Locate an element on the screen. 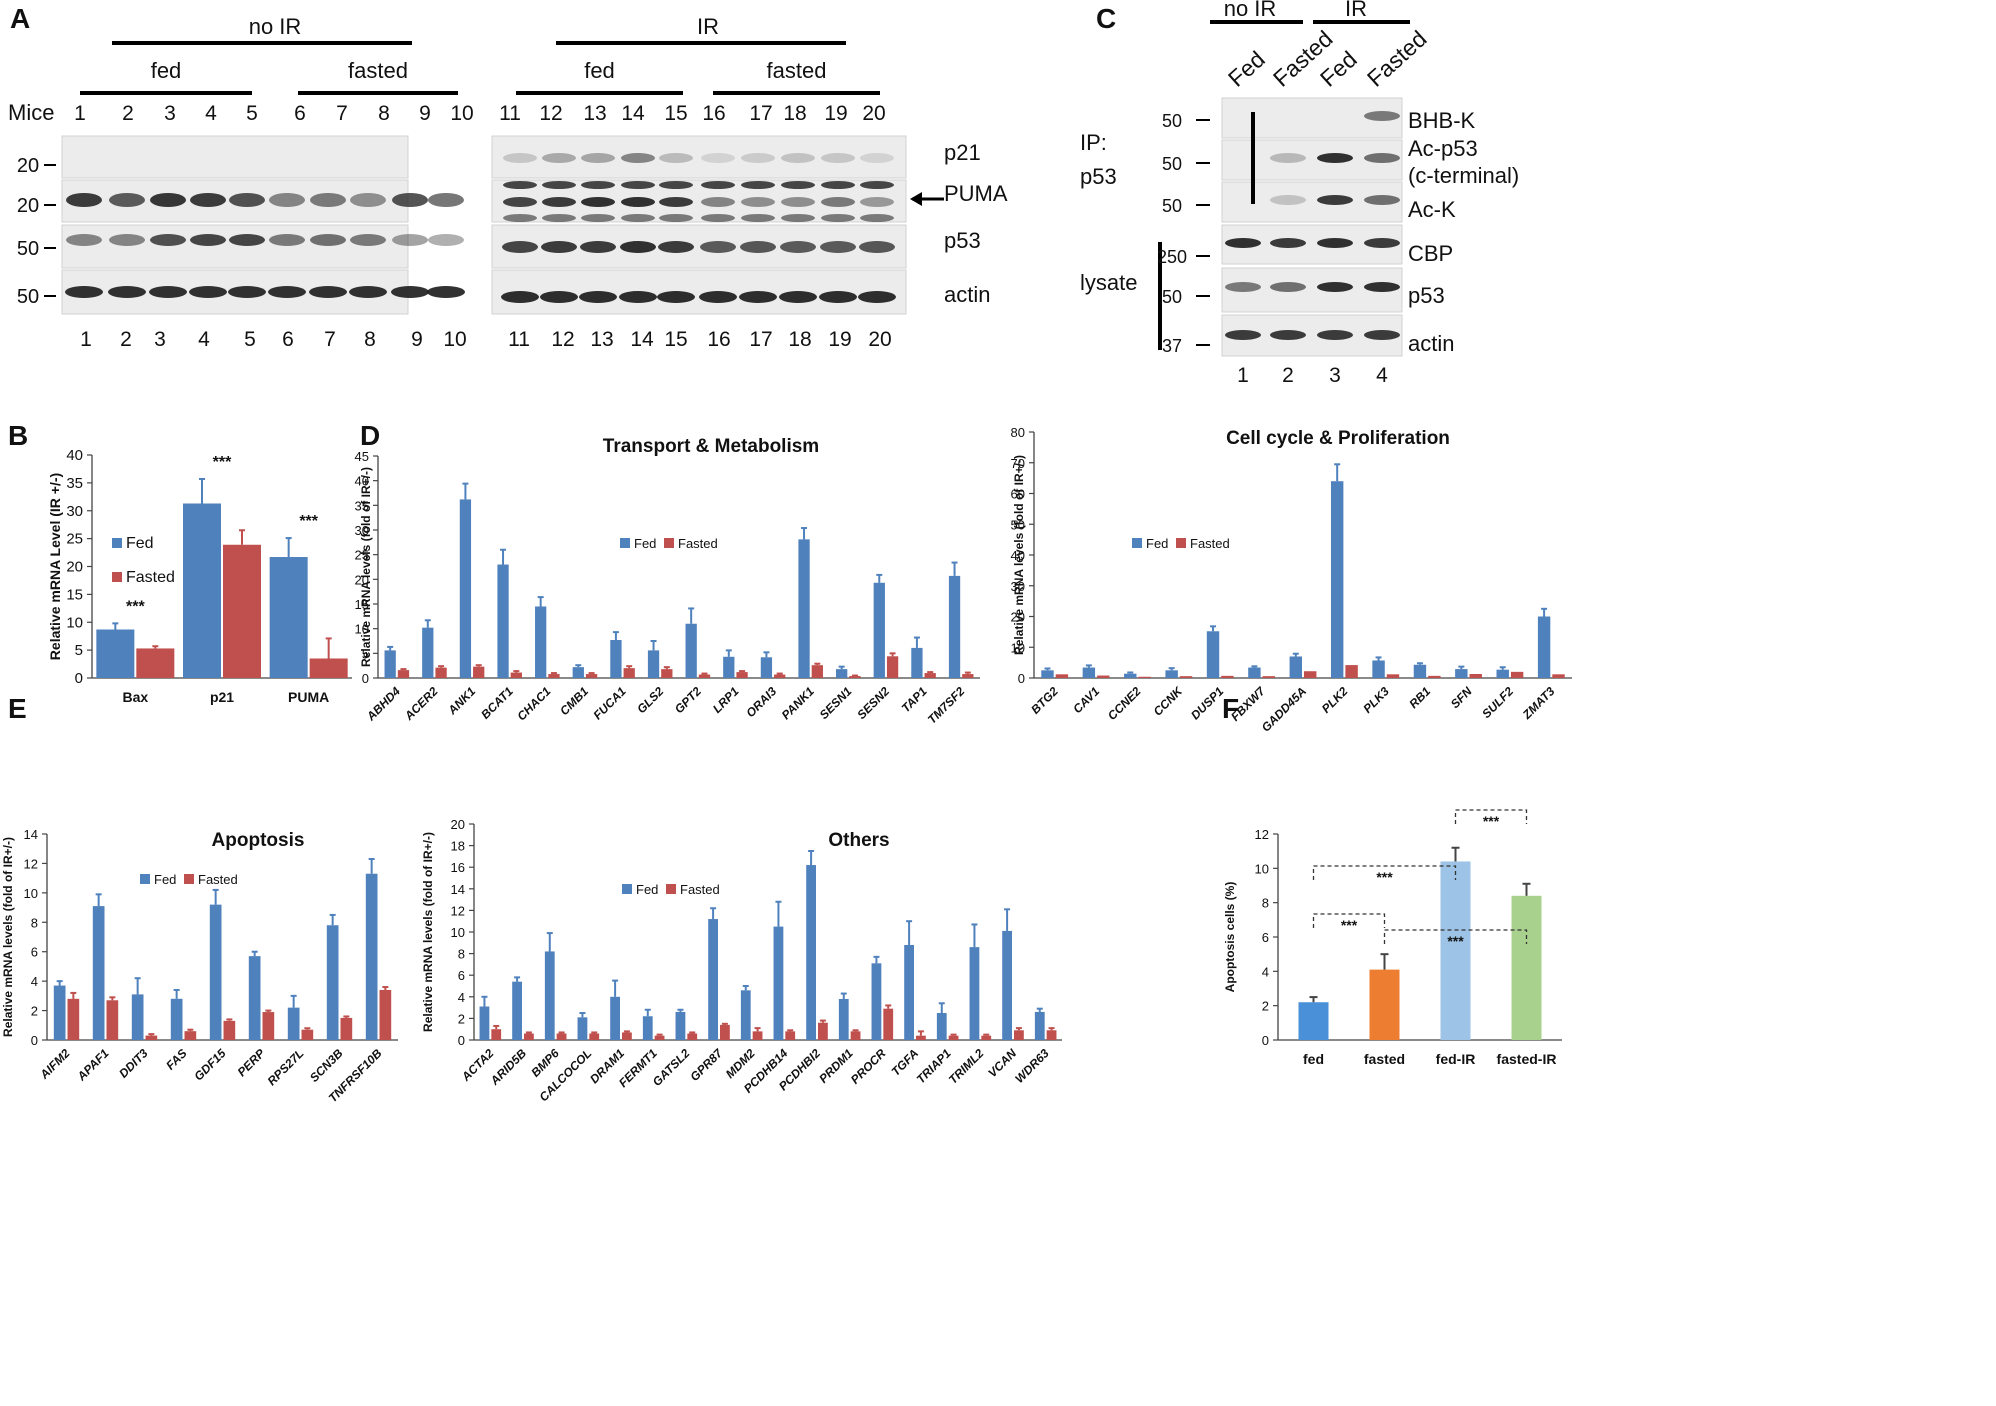  c-band-label: actin is located at coordinates (1431, 343).